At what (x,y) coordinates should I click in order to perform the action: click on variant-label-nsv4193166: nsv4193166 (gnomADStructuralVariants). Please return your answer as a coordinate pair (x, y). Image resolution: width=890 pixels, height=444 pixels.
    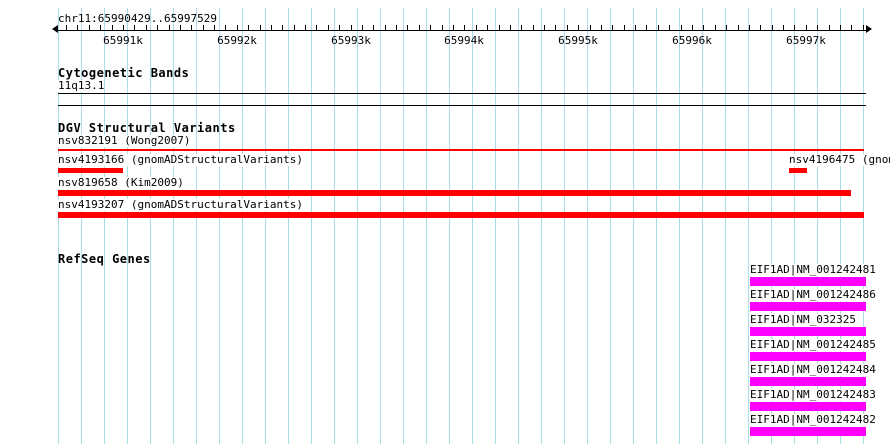
    Looking at the image, I should click on (181, 159).